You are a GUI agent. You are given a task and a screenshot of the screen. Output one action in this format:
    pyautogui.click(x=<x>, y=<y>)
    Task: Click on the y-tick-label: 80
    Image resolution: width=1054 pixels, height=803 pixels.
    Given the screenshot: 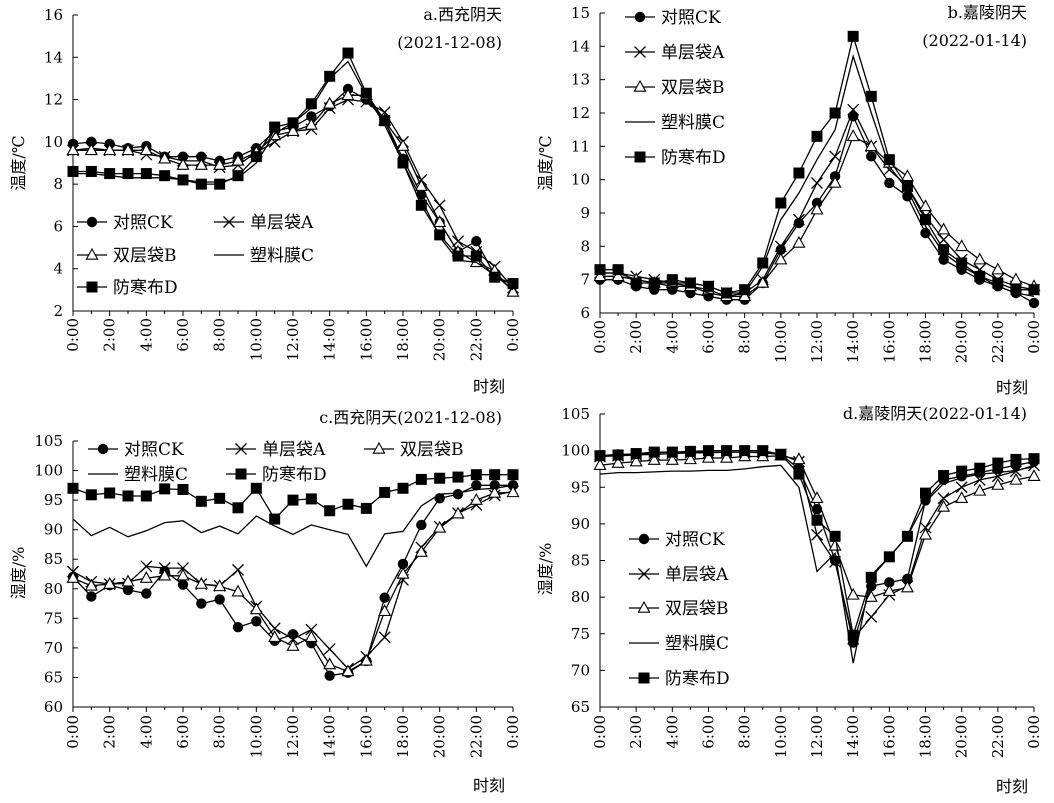 What is the action you would take?
    pyautogui.click(x=53, y=589)
    